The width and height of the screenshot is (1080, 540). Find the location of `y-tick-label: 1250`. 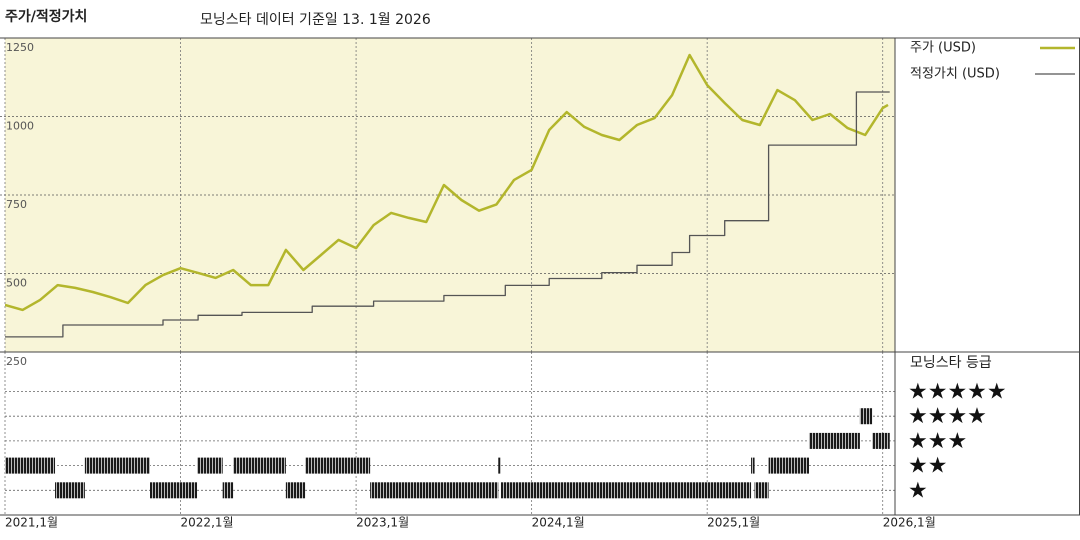

y-tick-label: 1250 is located at coordinates (20, 47).